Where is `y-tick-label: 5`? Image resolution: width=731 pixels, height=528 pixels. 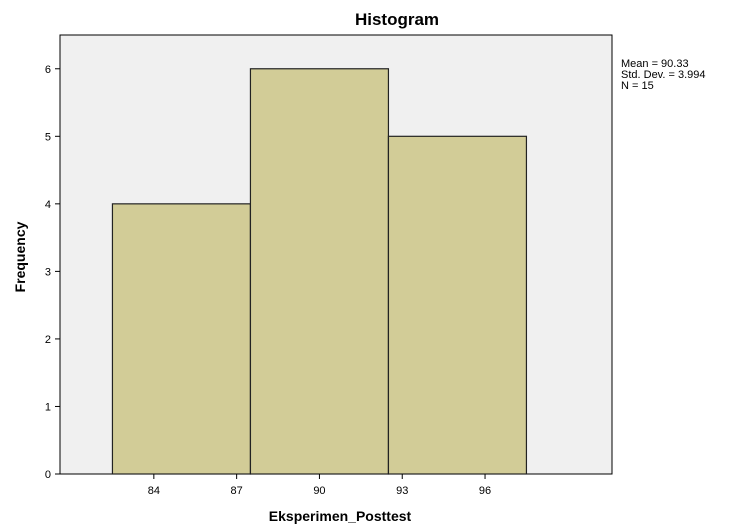 y-tick-label: 5 is located at coordinates (48, 137).